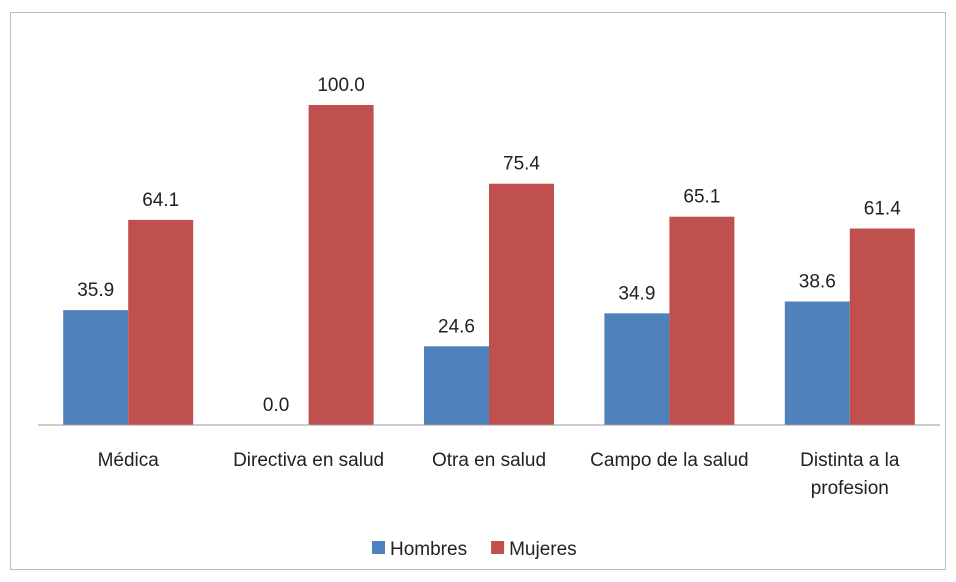 This screenshot has height=582, width=956. What do you see at coordinates (128, 460) in the screenshot?
I see `x-tick-label: Médica` at bounding box center [128, 460].